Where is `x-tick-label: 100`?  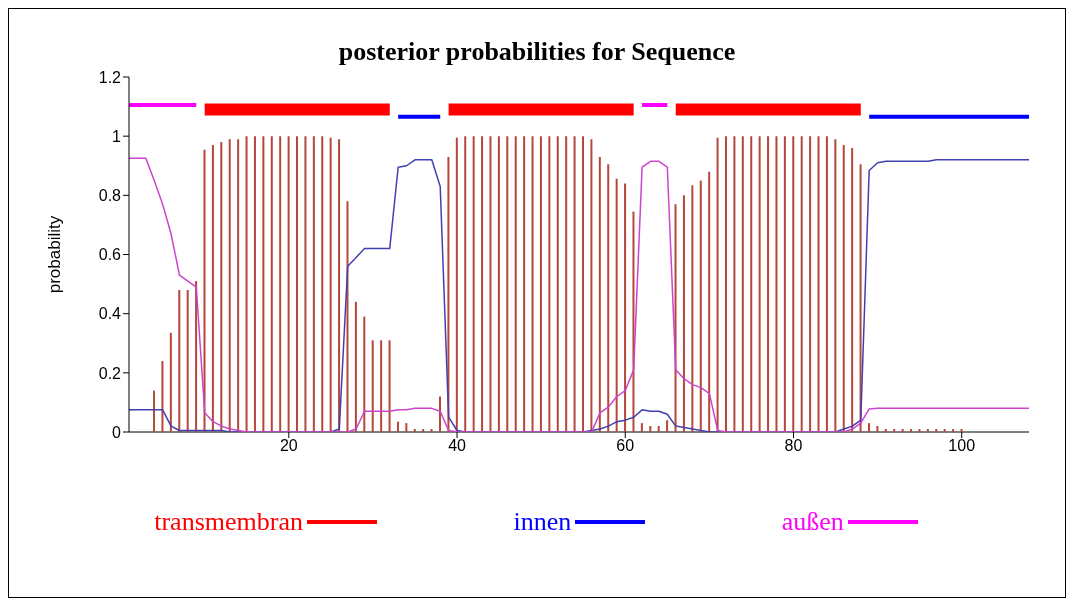 x-tick-label: 100 is located at coordinates (962, 446).